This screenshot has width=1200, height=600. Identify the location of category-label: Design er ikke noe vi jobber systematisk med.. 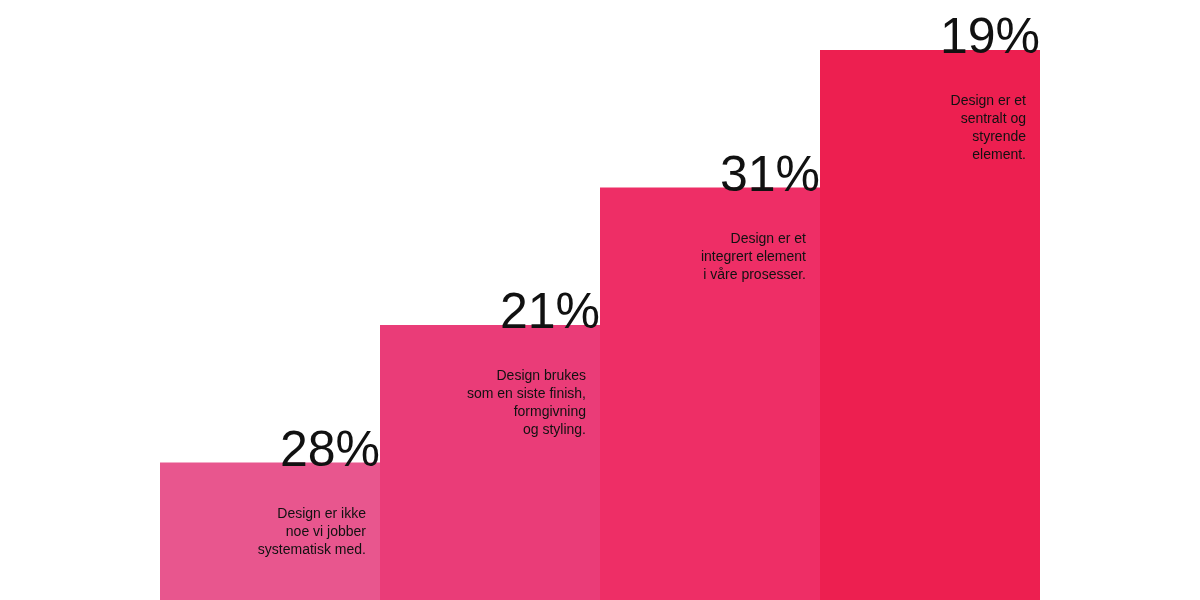
(312, 530).